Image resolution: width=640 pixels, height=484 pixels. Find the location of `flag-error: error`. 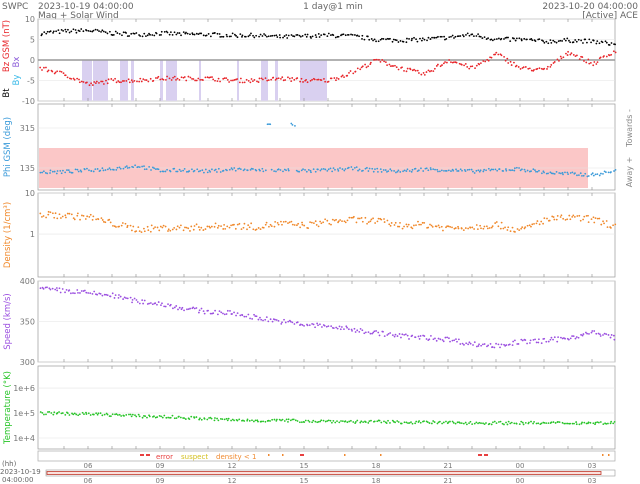

flag-error: error is located at coordinates (164, 457).